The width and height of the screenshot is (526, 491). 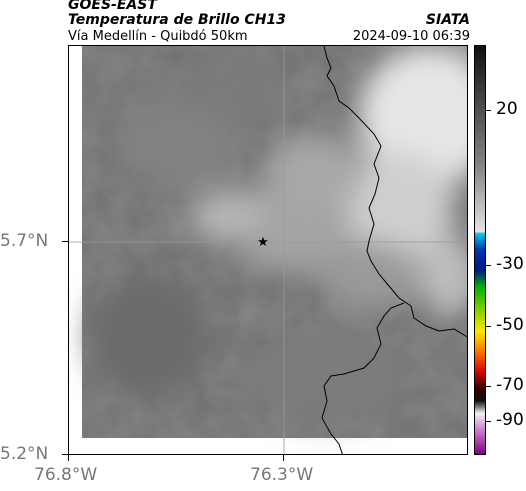 I want to click on boundary-line, so click(x=363, y=378).